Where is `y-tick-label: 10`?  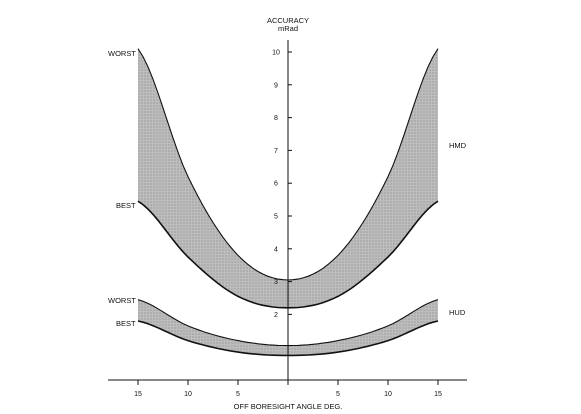 y-tick-label: 10 is located at coordinates (276, 53).